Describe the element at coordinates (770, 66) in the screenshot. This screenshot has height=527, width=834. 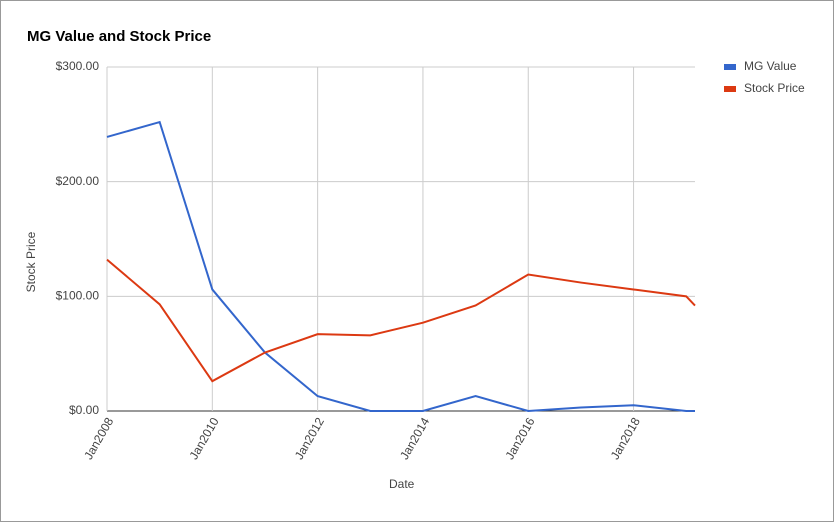
I see `legend-label: MG Value` at that location.